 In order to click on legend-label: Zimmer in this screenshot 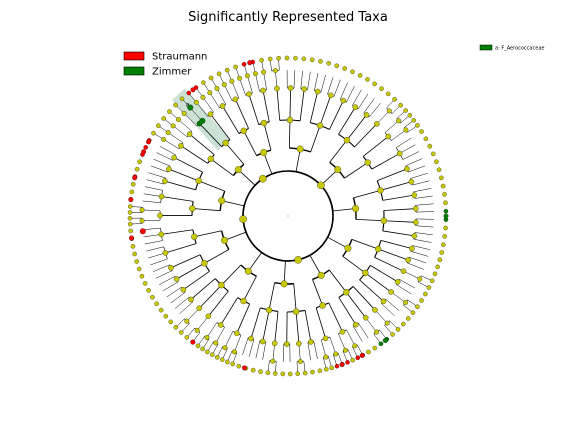, I will do `click(172, 72)`.